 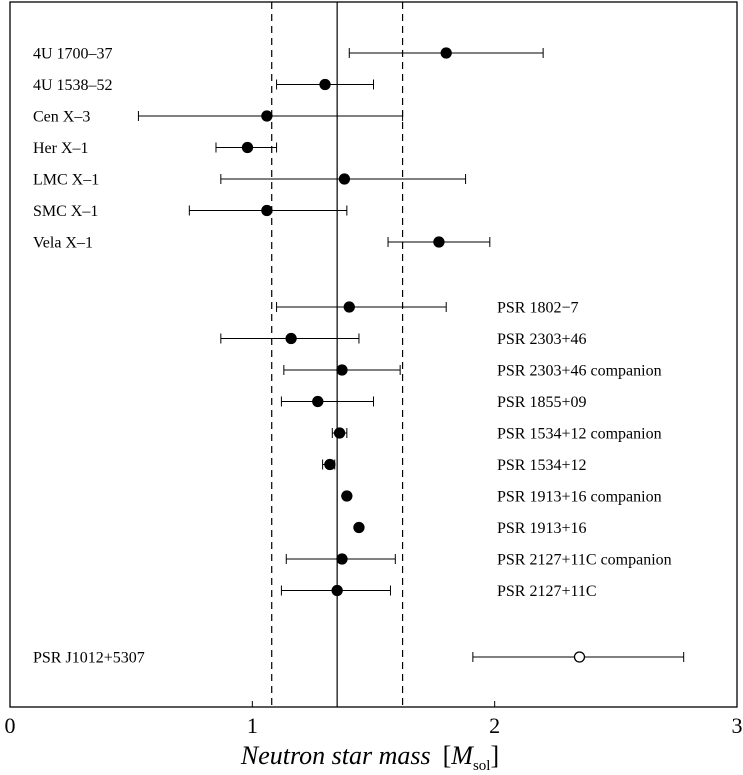 What do you see at coordinates (542, 339) in the screenshot?
I see `point-label-8: PSR 2303+46` at bounding box center [542, 339].